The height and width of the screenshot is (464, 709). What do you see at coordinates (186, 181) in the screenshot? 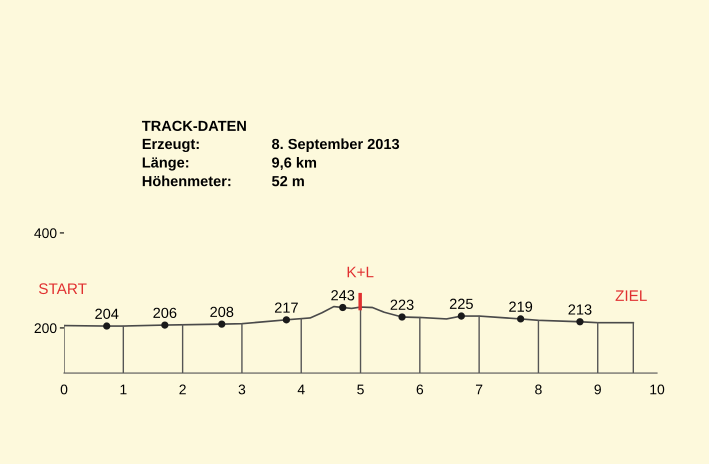
I see `text: Höhenmeter:` at bounding box center [186, 181].